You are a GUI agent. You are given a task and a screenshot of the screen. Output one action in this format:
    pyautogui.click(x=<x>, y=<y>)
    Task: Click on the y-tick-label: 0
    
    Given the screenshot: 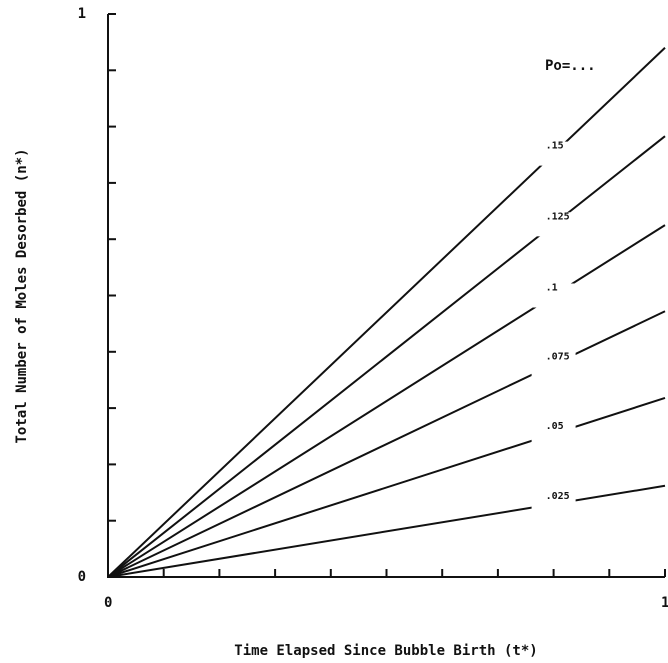 What is the action you would take?
    pyautogui.click(x=82, y=577)
    